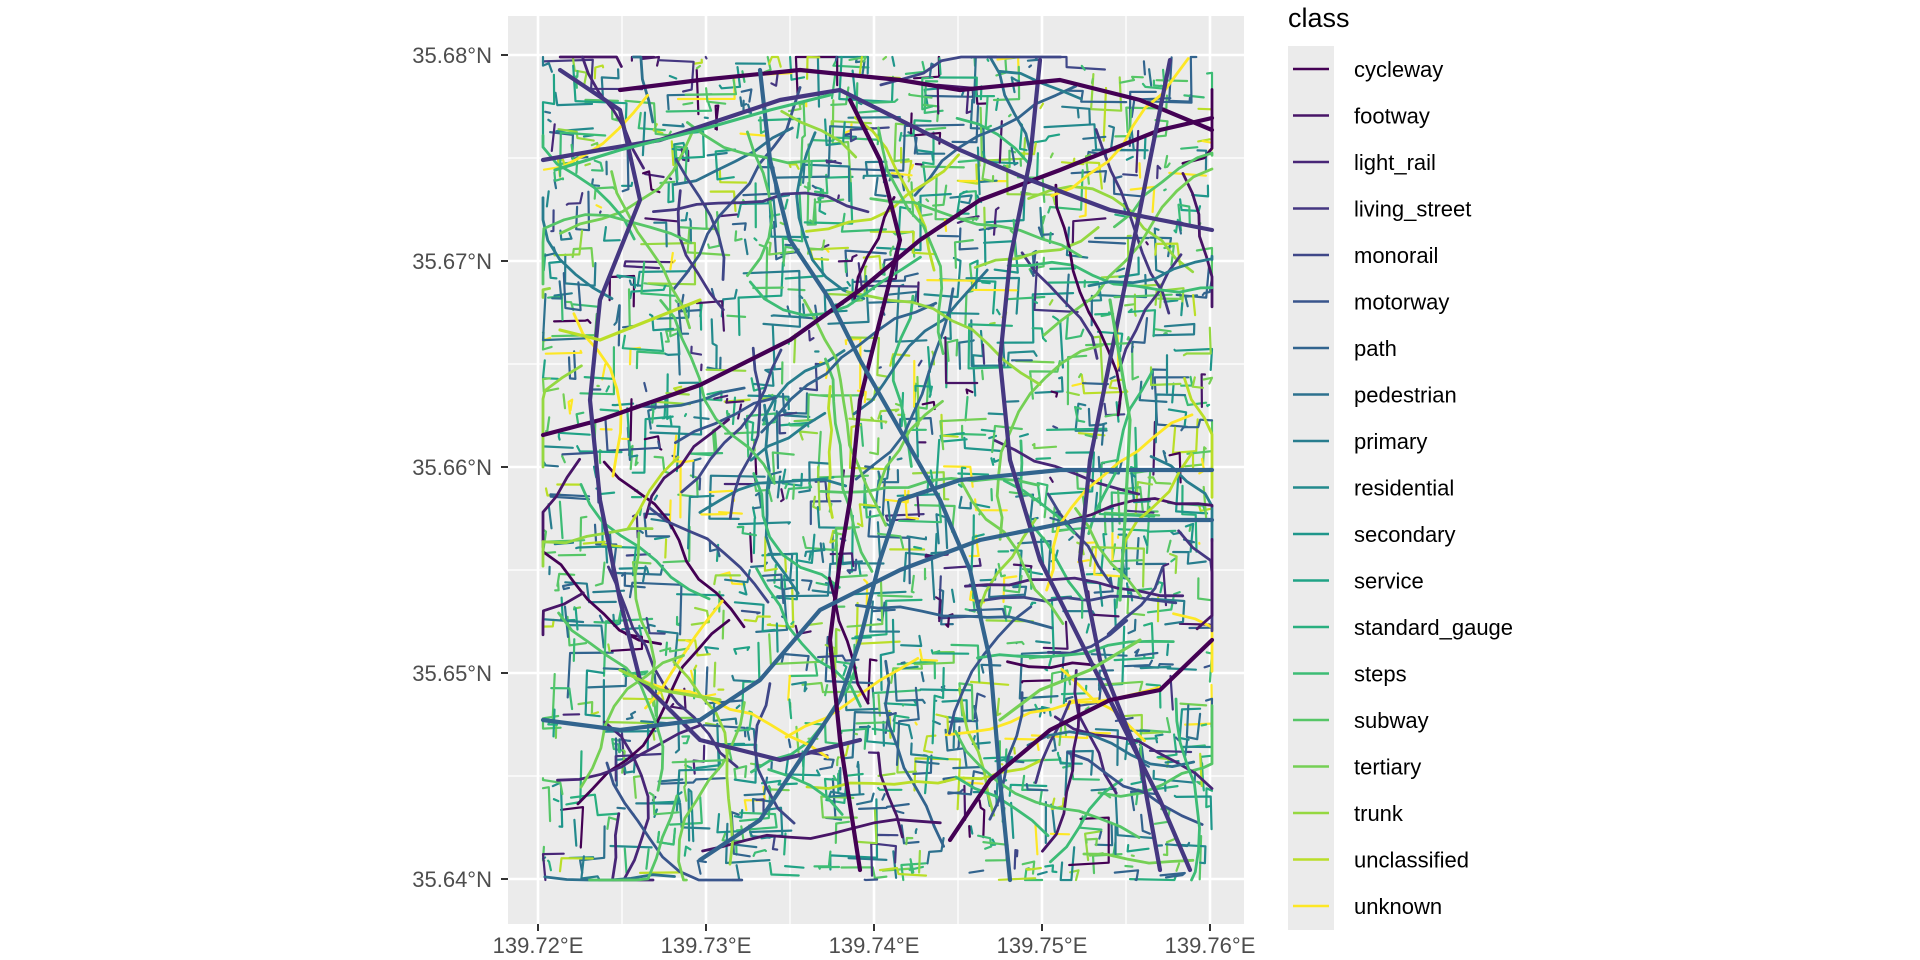 This screenshot has width=1920, height=960. What do you see at coordinates (1395, 162) in the screenshot?
I see `legend-label: light_rail` at bounding box center [1395, 162].